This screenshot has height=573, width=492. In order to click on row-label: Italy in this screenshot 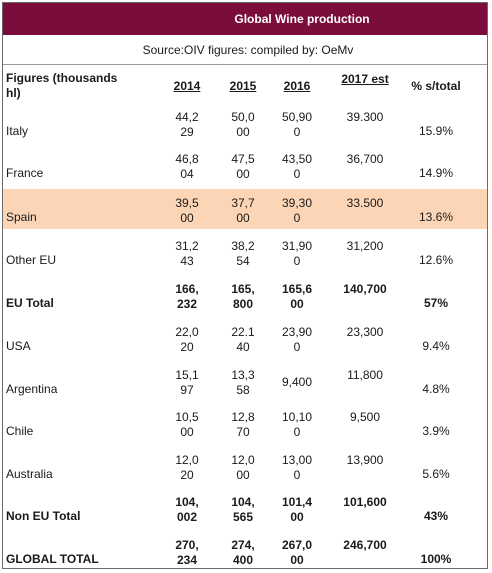, I will do `click(17, 131)`.